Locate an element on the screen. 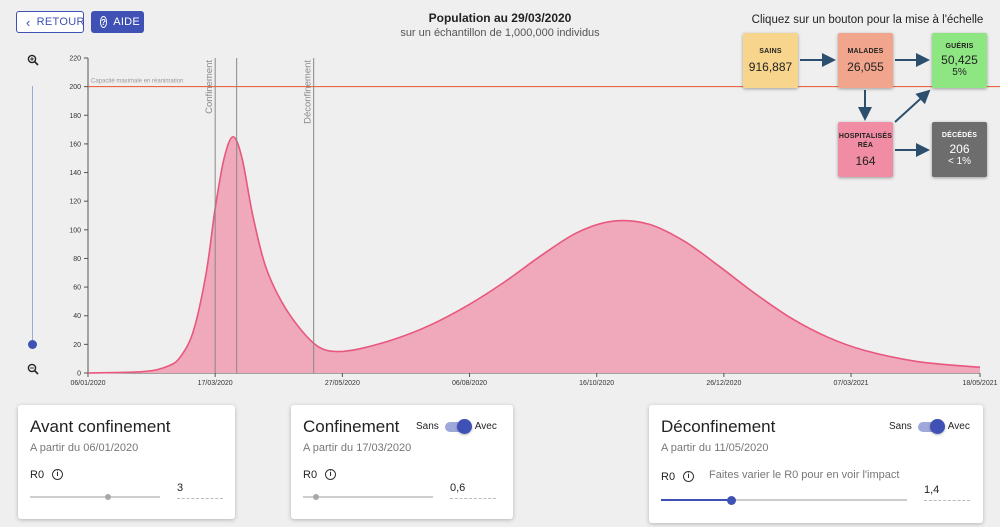 This screenshot has width=1000, height=527. box-deces-value: 206 is located at coordinates (959, 149).